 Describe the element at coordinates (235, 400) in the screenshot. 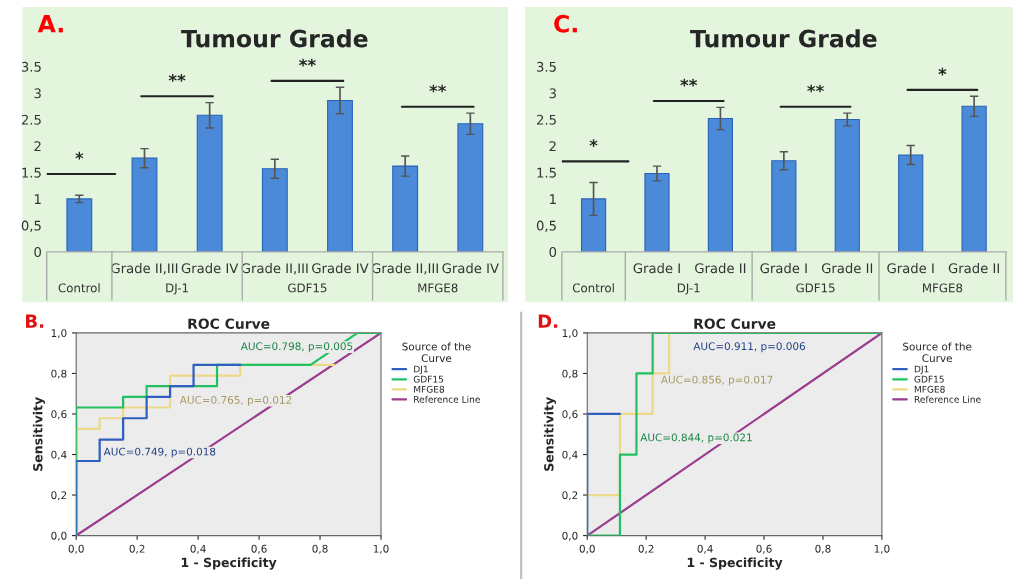

I see `annotation: AUC=0.765, p=0.012` at that location.